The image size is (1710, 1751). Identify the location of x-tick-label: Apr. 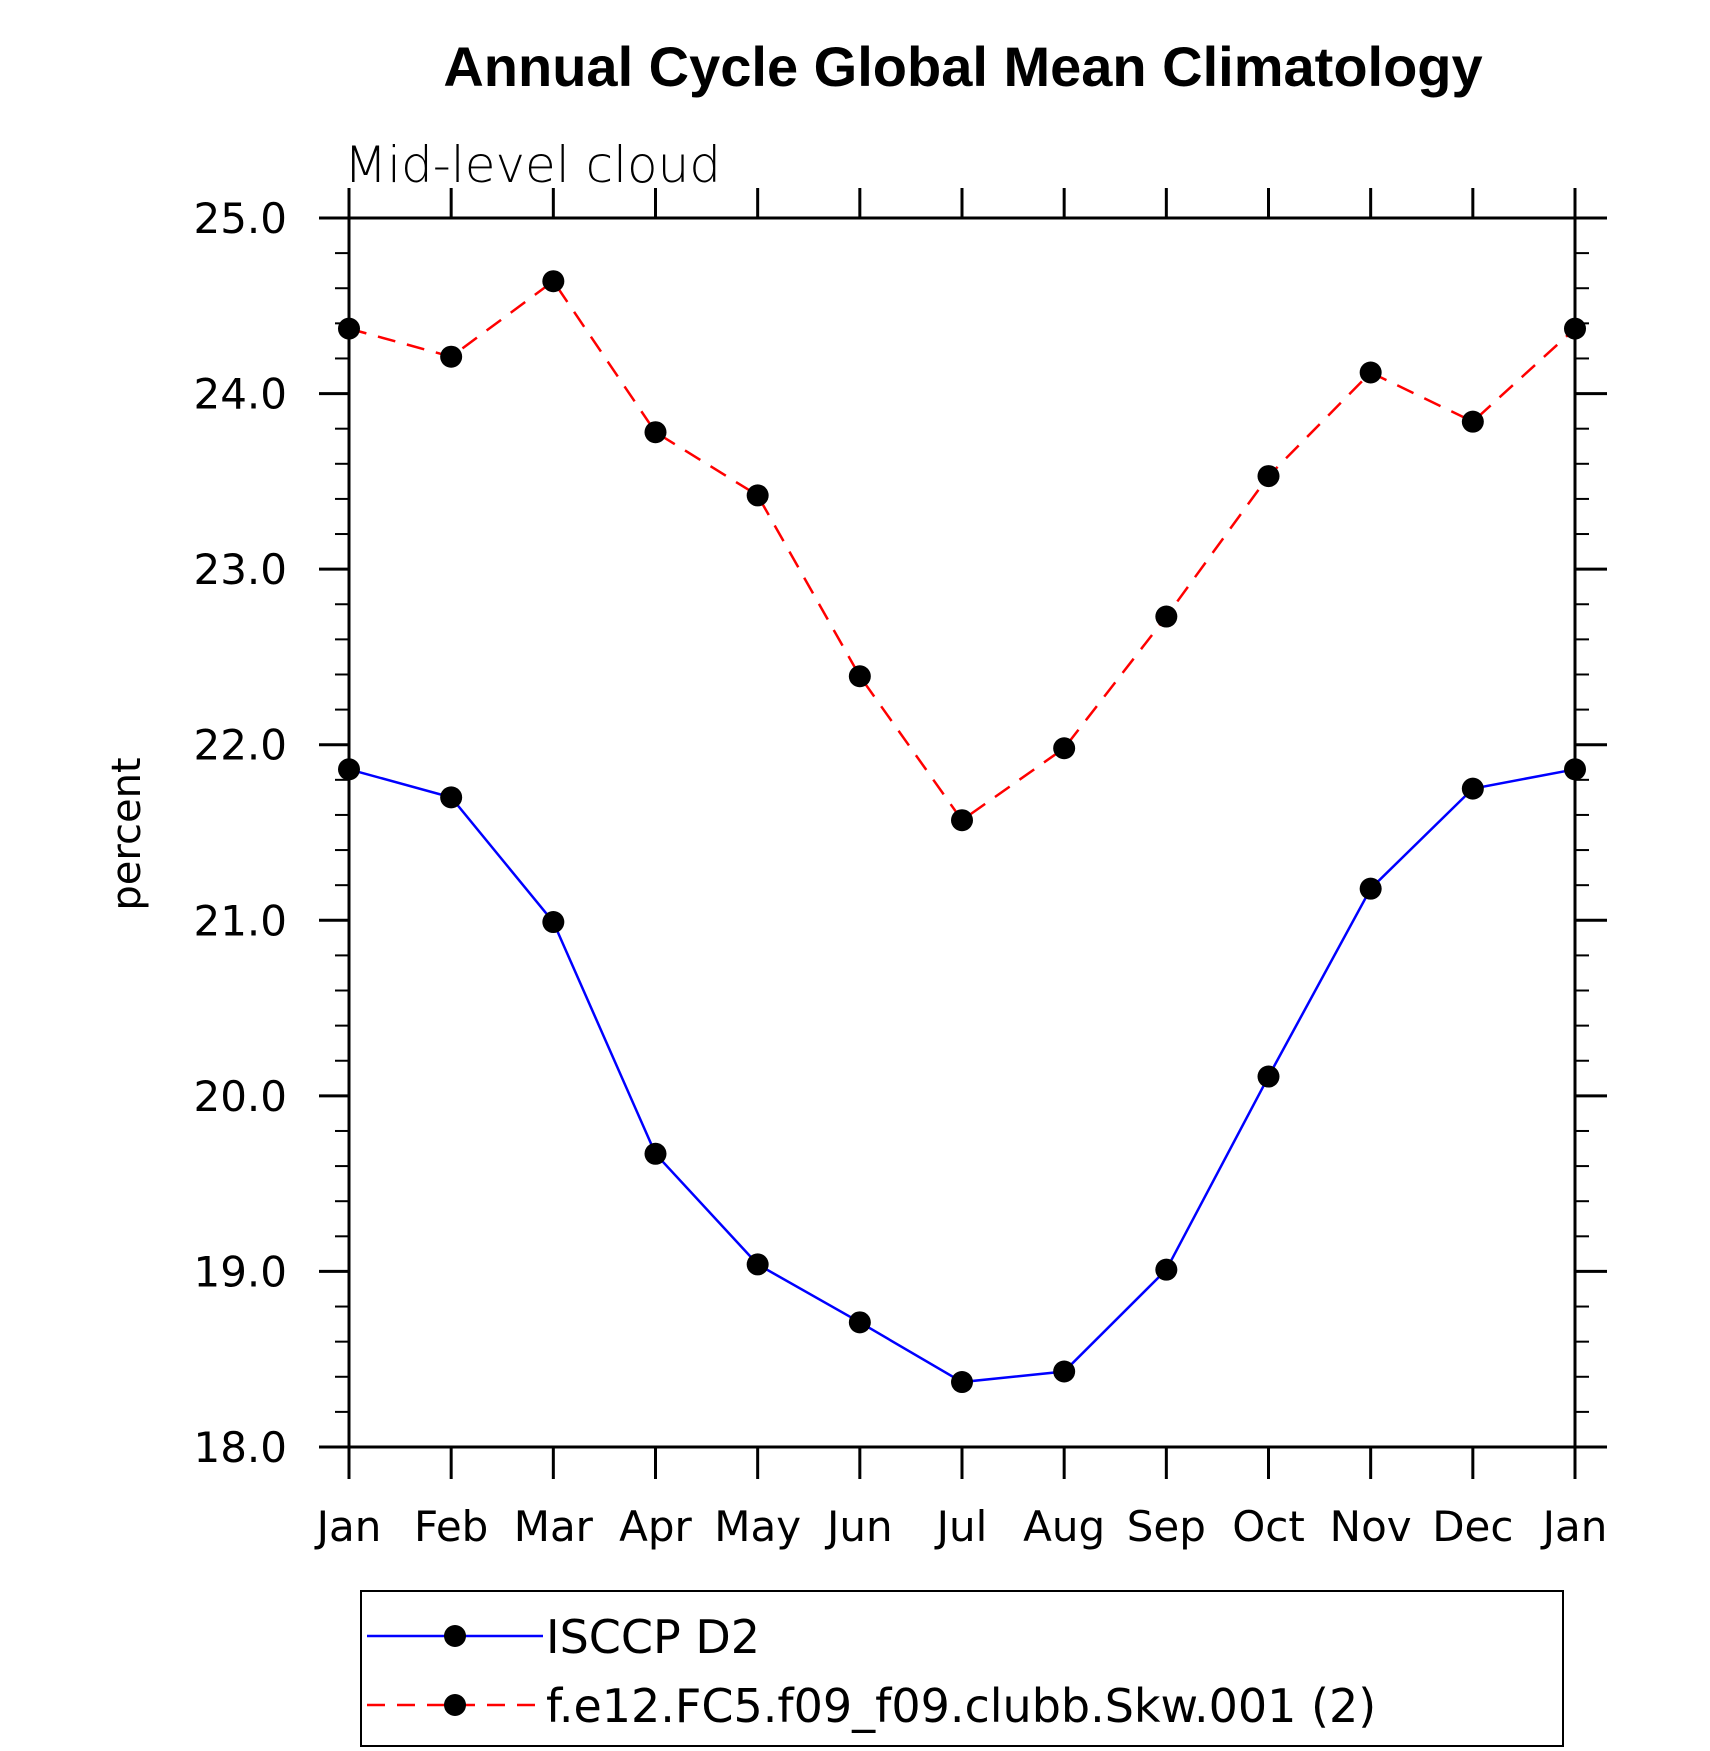
(655, 1526).